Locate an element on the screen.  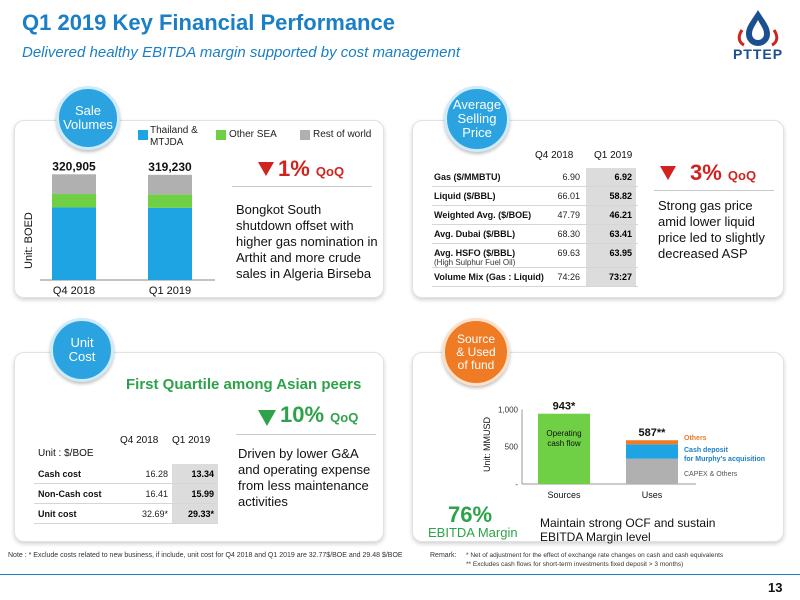
unit-cost-row: Unit cost 32.69* 29.33* is located at coordinates (126, 514).